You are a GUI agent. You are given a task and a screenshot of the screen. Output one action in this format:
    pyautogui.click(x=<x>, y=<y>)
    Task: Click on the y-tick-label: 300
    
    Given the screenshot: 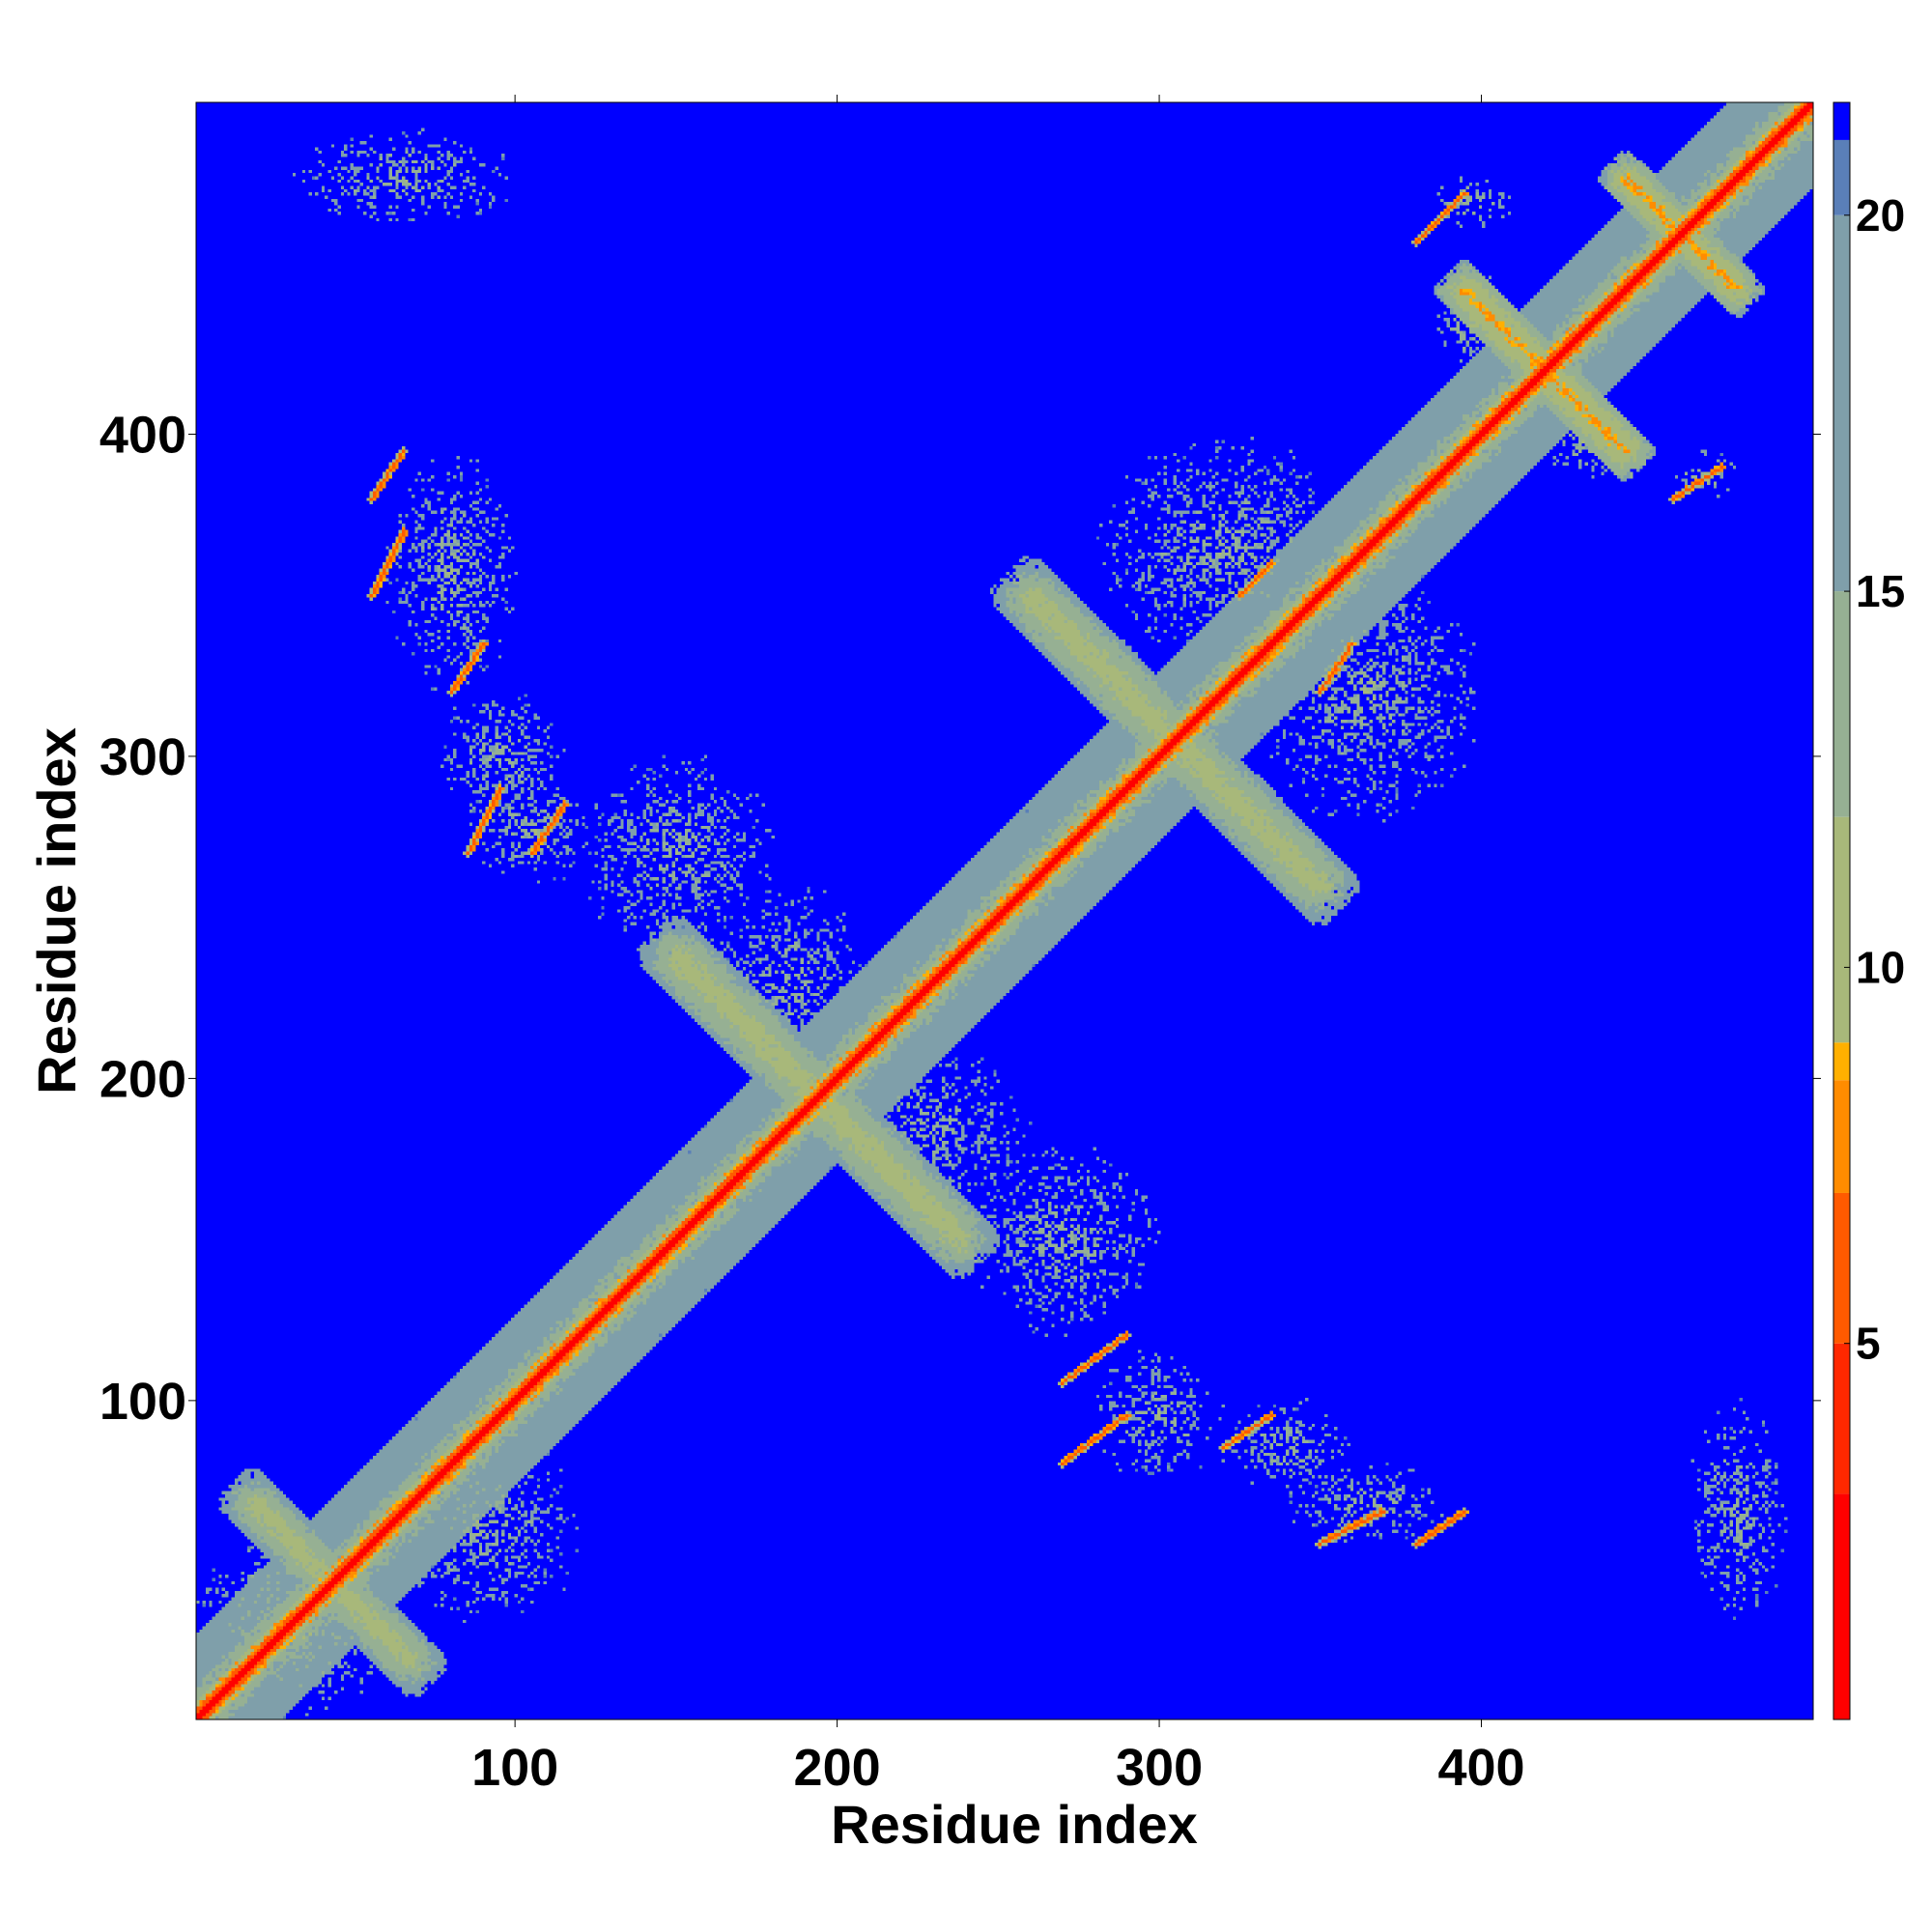 What is the action you would take?
    pyautogui.click(x=142, y=757)
    